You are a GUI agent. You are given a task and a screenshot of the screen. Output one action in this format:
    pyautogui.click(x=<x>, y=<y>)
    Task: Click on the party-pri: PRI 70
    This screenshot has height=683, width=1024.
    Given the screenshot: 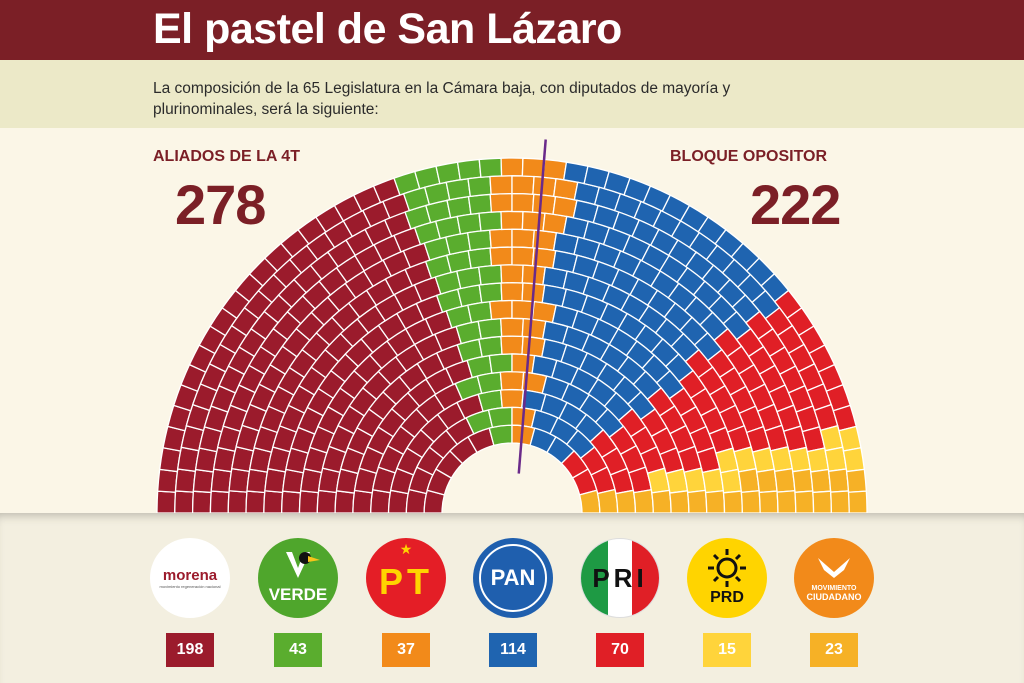 What is the action you would take?
    pyautogui.click(x=620, y=602)
    